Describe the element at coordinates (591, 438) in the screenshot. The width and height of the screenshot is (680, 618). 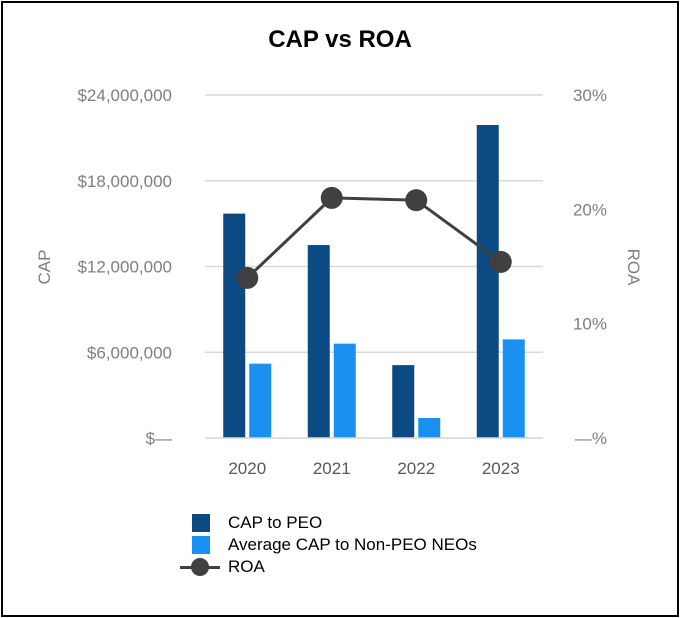
I see `y2-tick-label: —%` at that location.